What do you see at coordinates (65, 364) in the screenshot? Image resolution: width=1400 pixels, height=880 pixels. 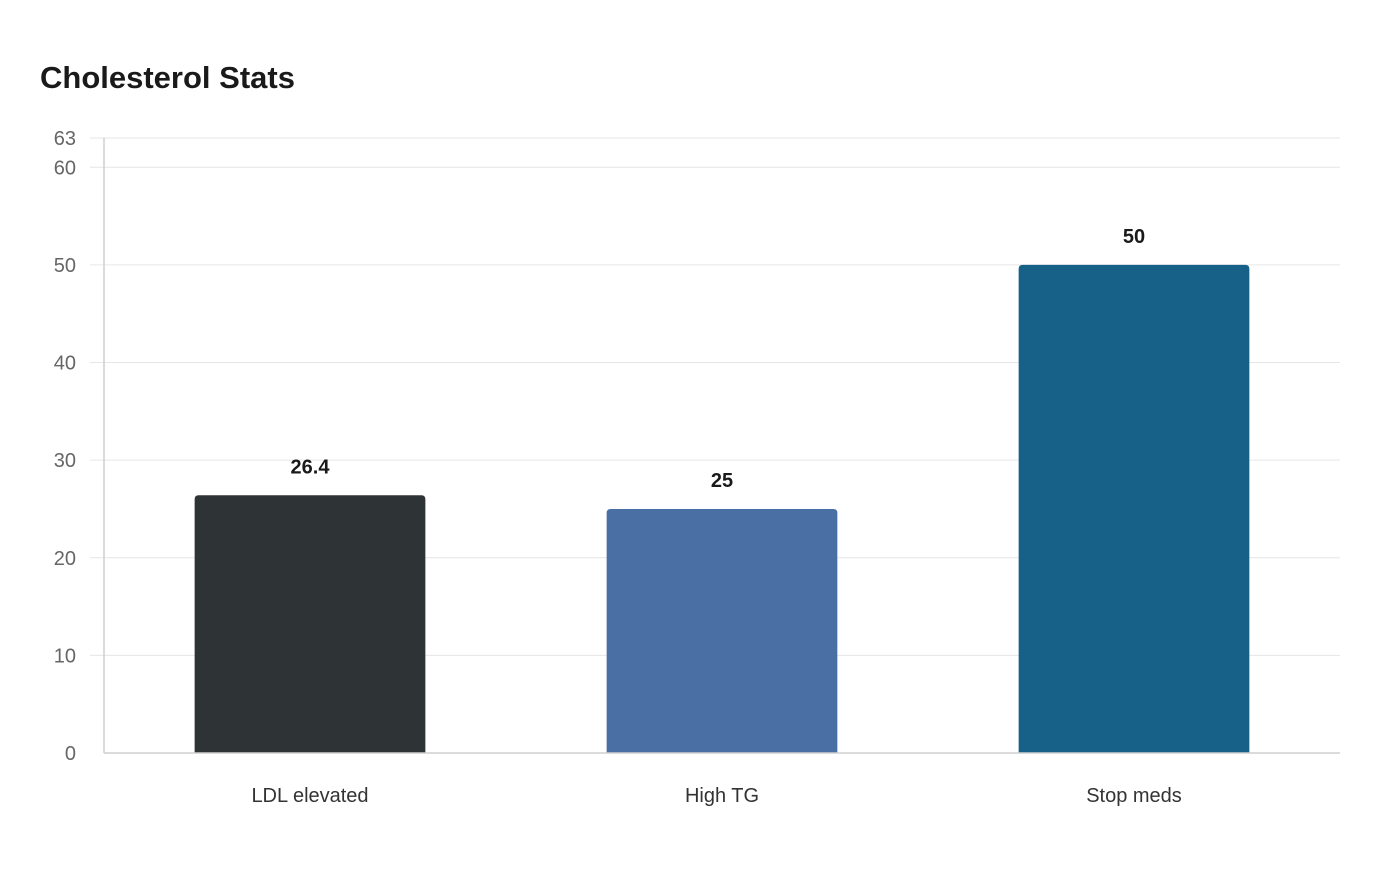 I see `y-tick-label: 40` at bounding box center [65, 364].